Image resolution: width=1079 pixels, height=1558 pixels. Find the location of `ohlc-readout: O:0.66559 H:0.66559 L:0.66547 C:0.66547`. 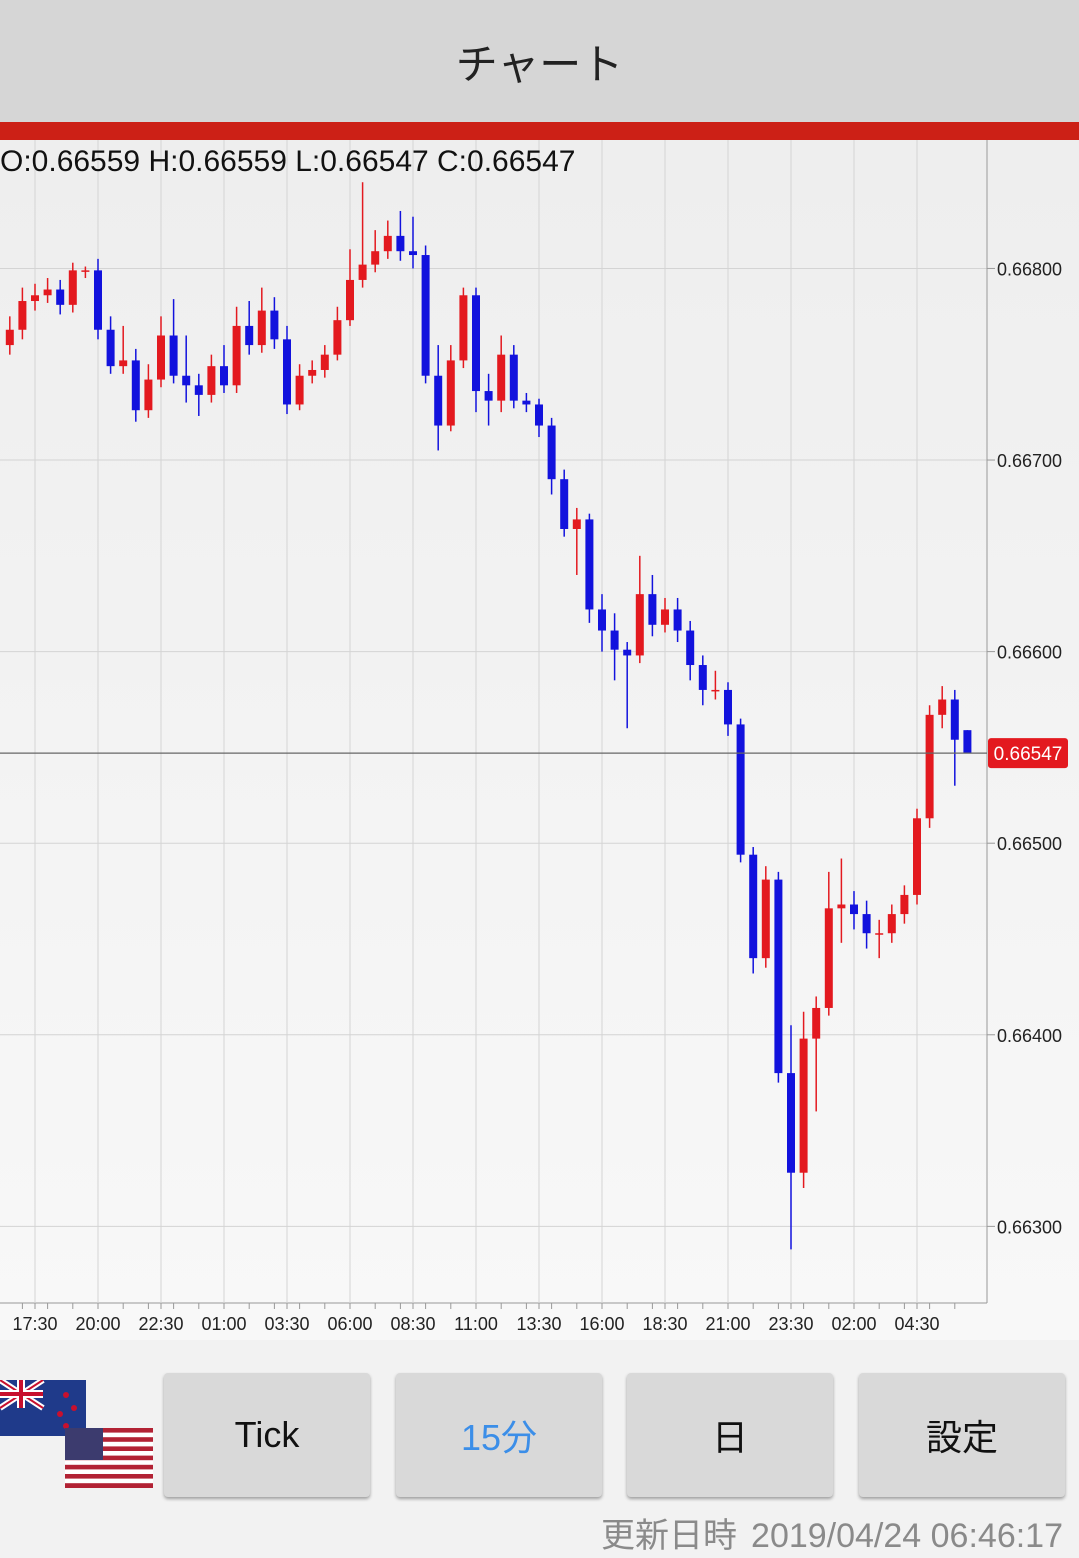

ohlc-readout: O:0.66559 H:0.66559 L:0.66547 C:0.66547 is located at coordinates (287, 161).